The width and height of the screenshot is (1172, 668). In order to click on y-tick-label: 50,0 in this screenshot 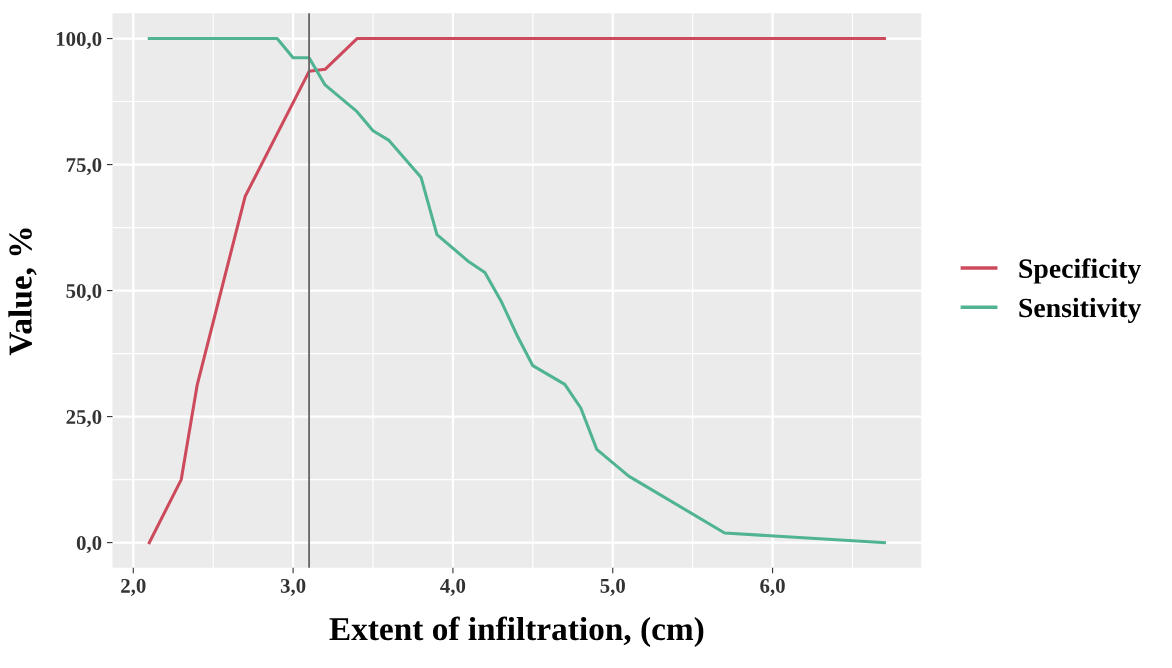, I will do `click(84, 292)`.